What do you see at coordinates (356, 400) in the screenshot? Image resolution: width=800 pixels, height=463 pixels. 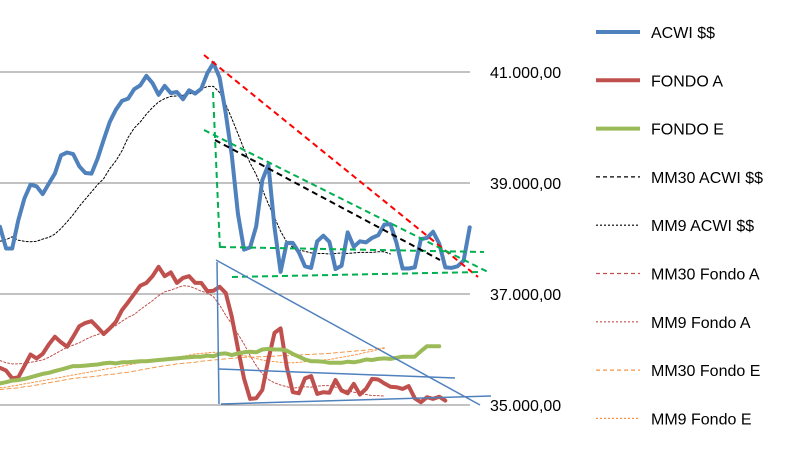 I see `trendline-blue-base-fondo-a` at bounding box center [356, 400].